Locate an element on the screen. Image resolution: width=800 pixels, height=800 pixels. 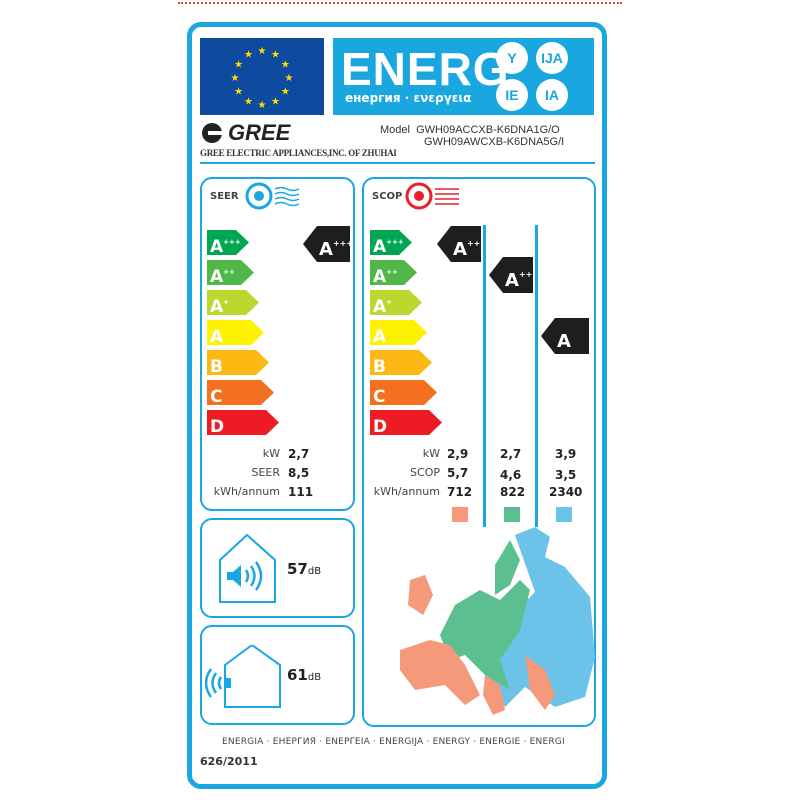
model-label: Model is located at coordinates (395, 130).